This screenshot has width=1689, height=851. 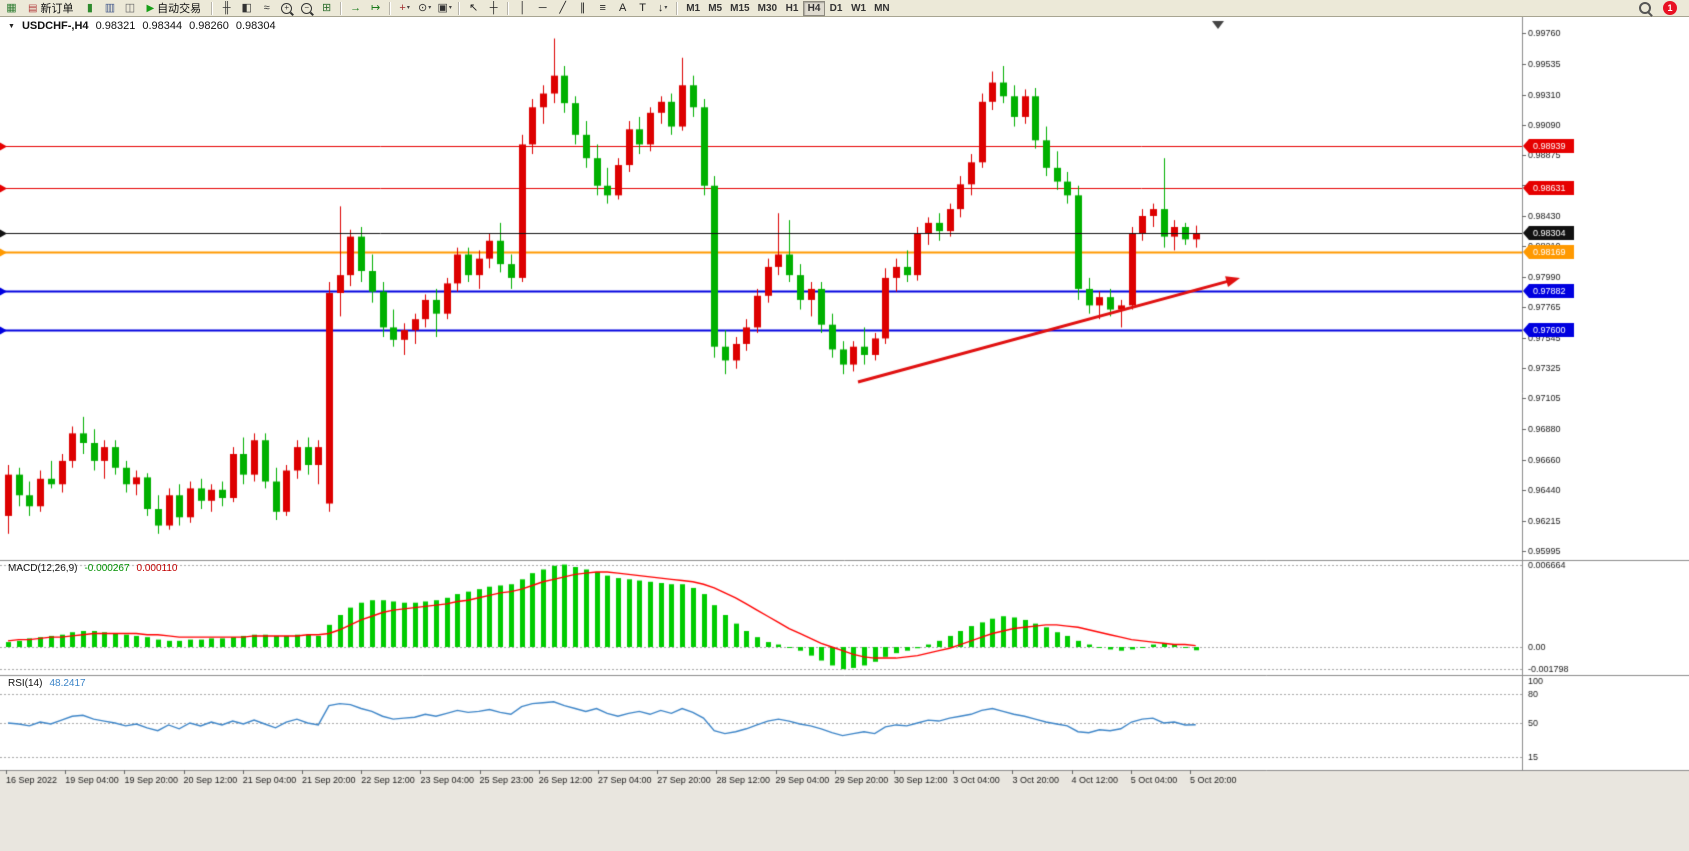 I want to click on one-click-trading-toggle: ▼, so click(x=11, y=26).